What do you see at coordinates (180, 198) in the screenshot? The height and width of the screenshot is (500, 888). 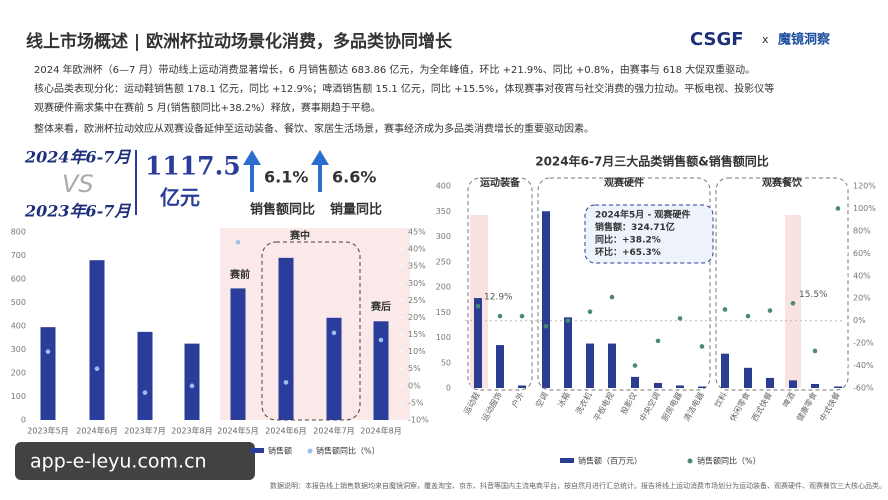 I see `unit: 亿元` at bounding box center [180, 198].